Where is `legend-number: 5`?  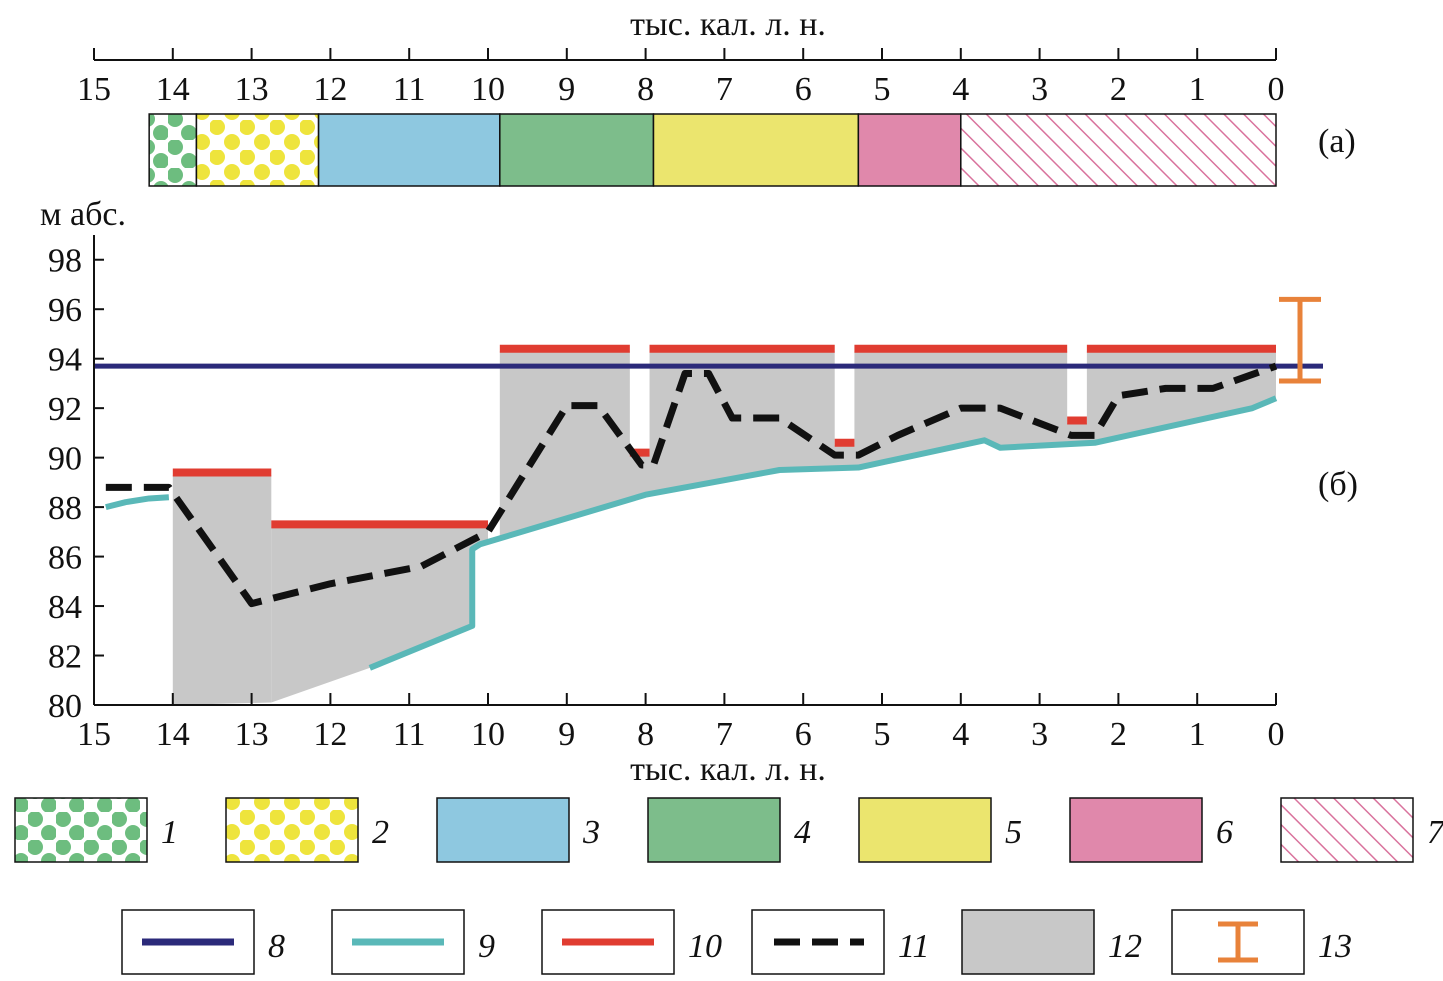
legend-number: 5 is located at coordinates (1013, 832).